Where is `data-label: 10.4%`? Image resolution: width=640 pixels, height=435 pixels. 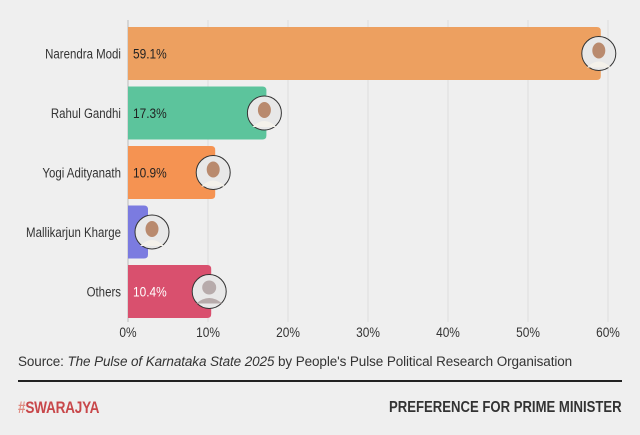
data-label: 10.4% is located at coordinates (150, 292).